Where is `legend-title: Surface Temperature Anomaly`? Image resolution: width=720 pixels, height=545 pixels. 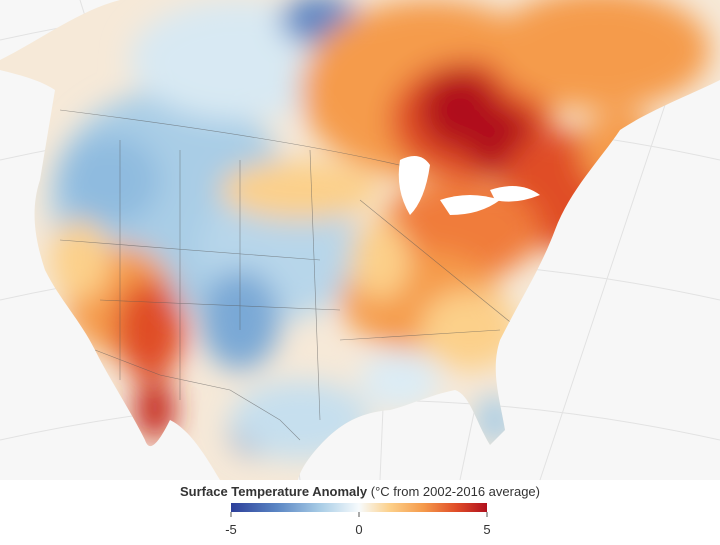 legend-title: Surface Temperature Anomaly is located at coordinates (274, 491).